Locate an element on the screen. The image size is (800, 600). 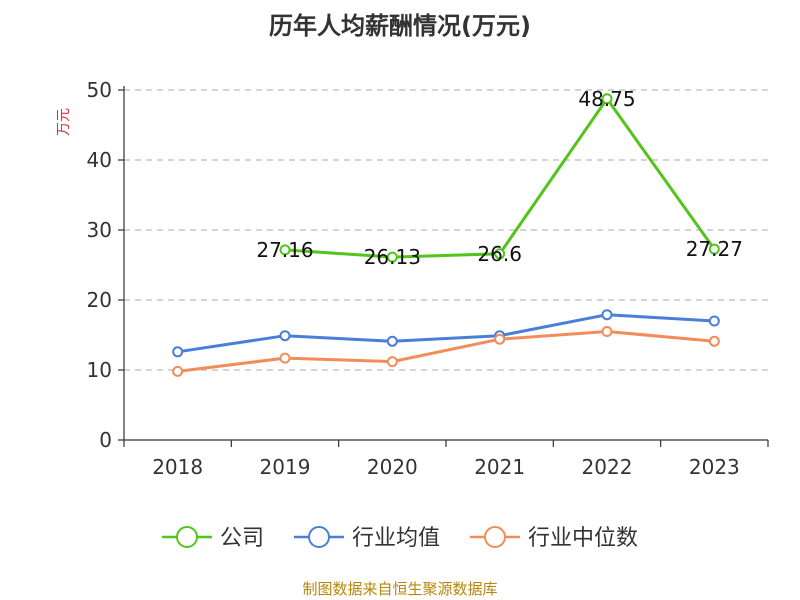
data-label: 27.27 is located at coordinates (714, 249).